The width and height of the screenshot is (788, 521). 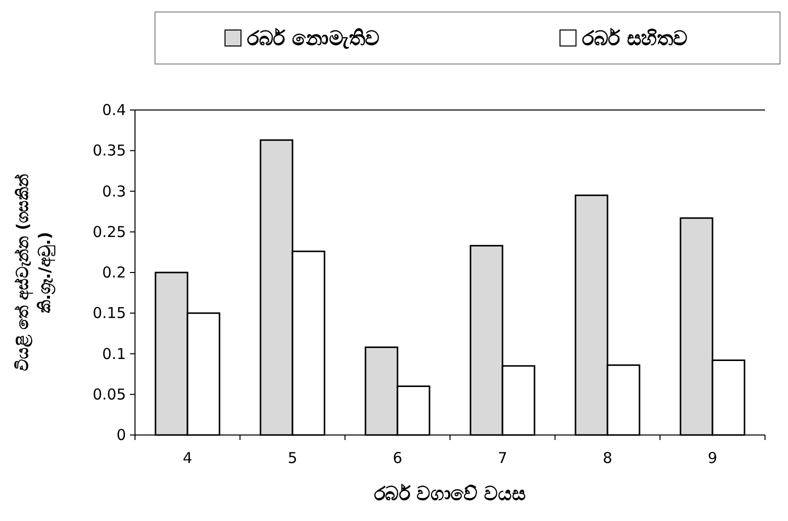 What do you see at coordinates (634, 38) in the screenshot?
I see `legend-label: රබර් සහිතව` at bounding box center [634, 38].